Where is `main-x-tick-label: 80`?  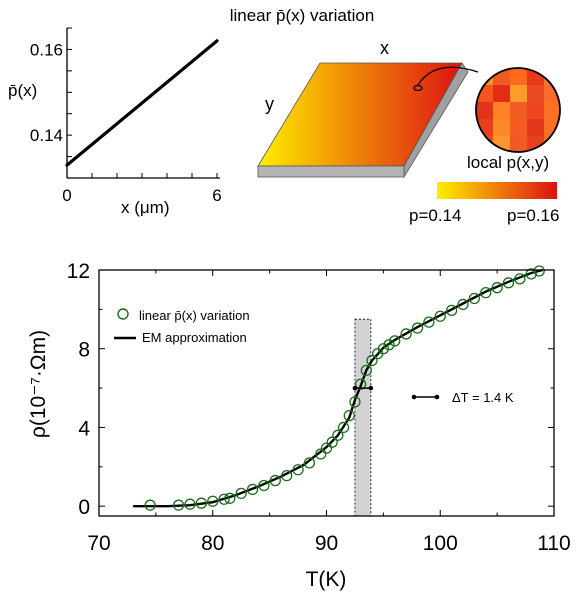 main-x-tick-label: 80 is located at coordinates (212, 543).